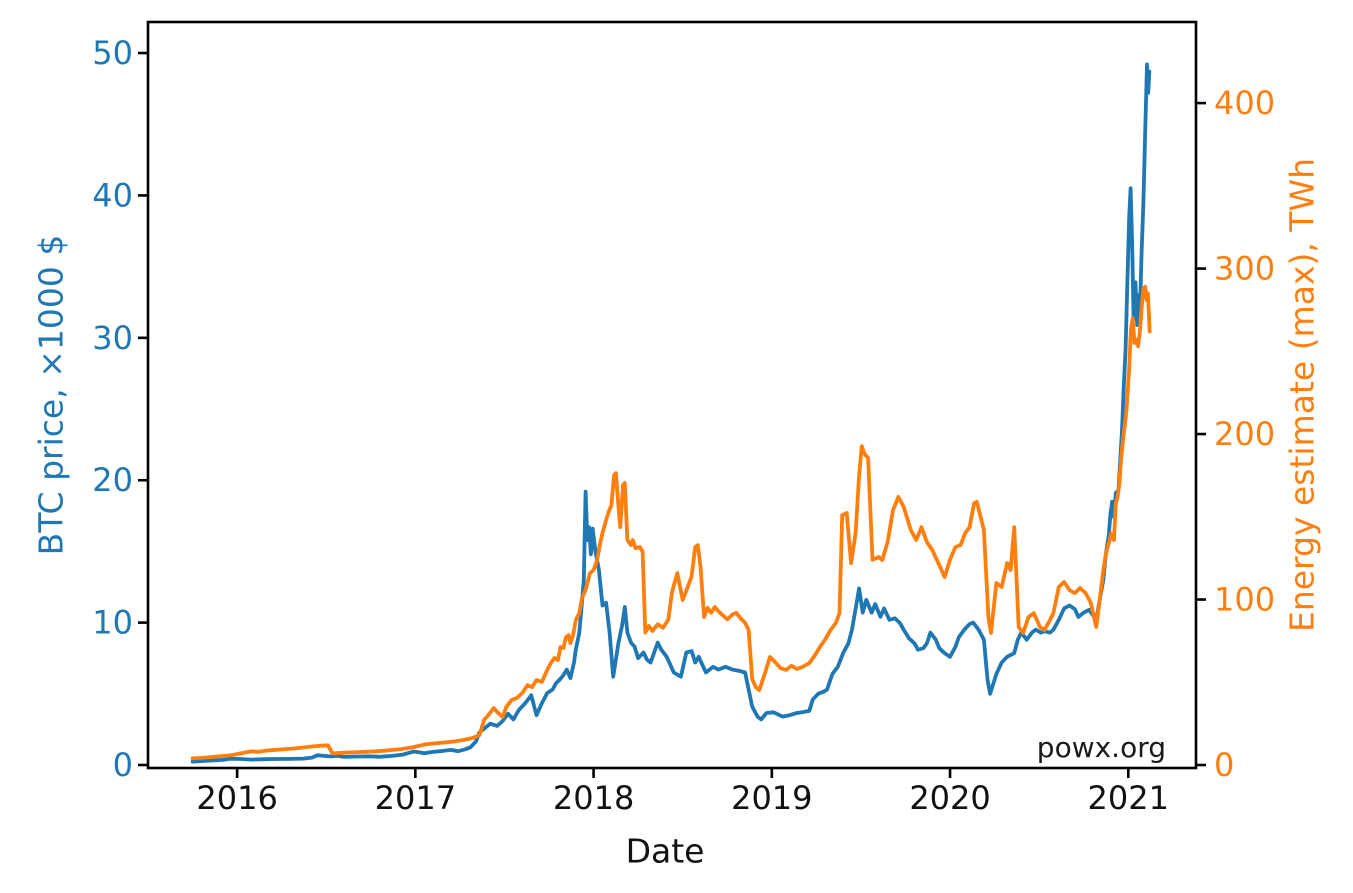 This screenshot has width=1353, height=893. What do you see at coordinates (112, 53) in the screenshot?
I see `y-left-tick-label: 50` at bounding box center [112, 53].